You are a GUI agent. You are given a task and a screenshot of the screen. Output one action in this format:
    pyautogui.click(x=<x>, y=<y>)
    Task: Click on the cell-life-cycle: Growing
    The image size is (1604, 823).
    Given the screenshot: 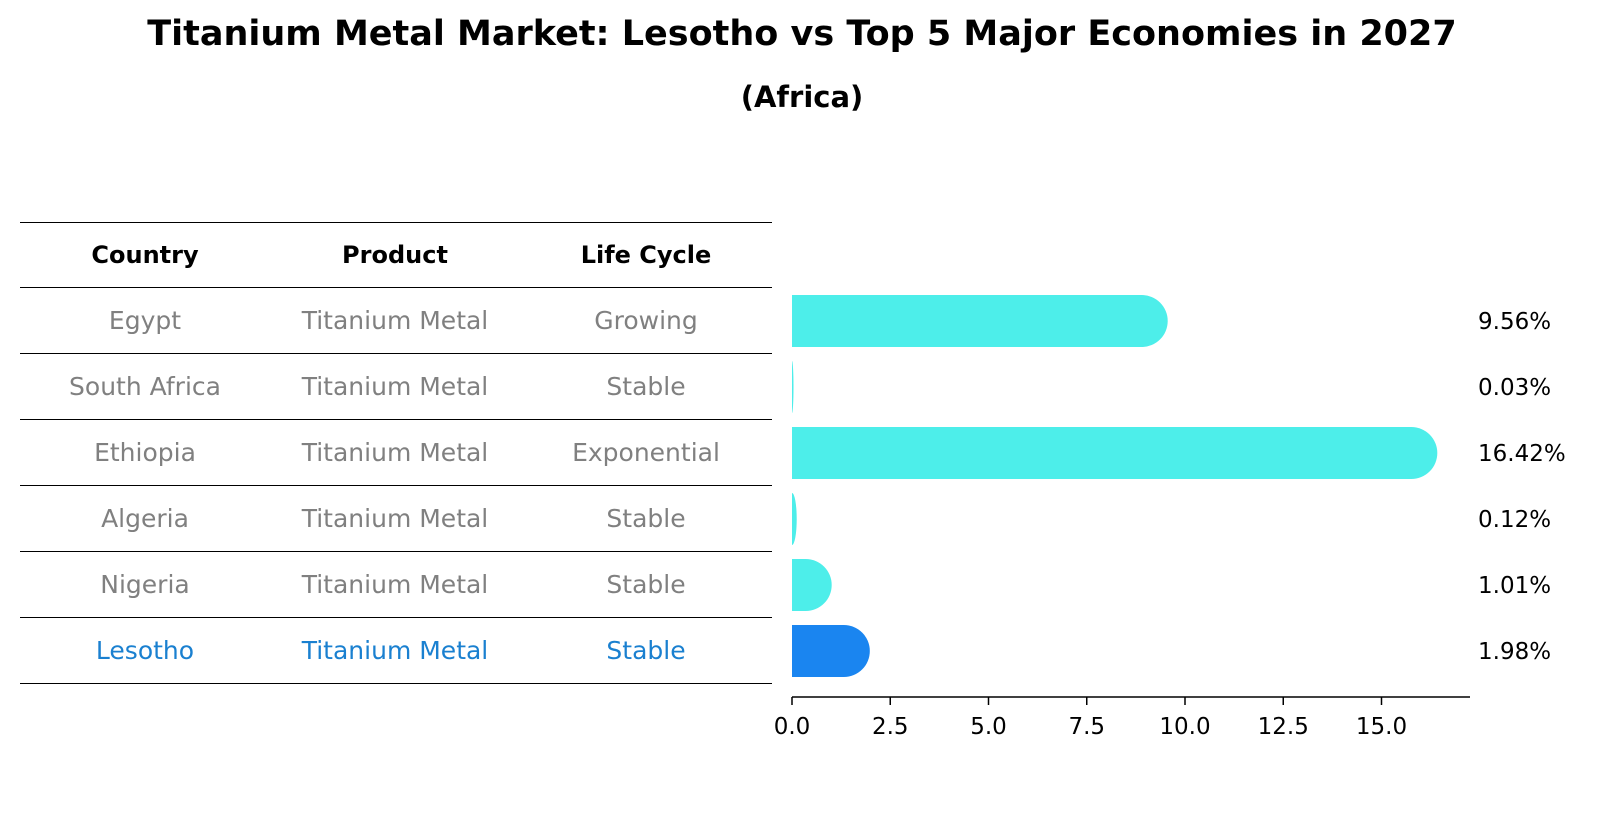 What is the action you would take?
    pyautogui.click(x=646, y=320)
    